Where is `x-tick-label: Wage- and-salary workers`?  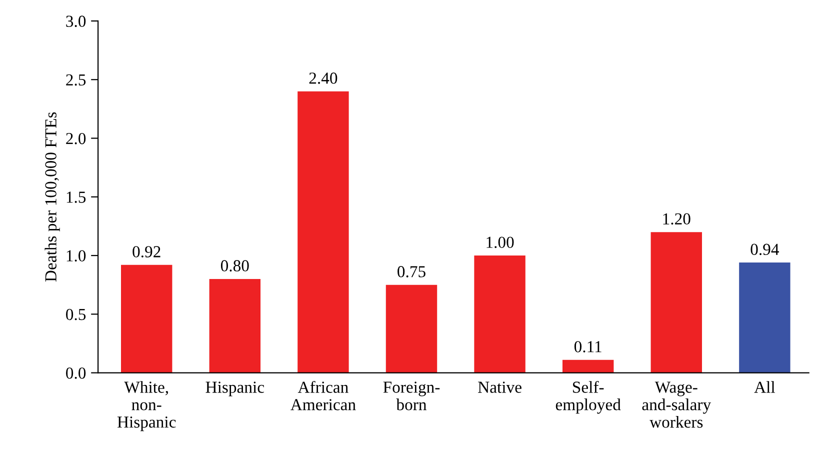
x-tick-label: Wage- and-salary workers is located at coordinates (677, 405).